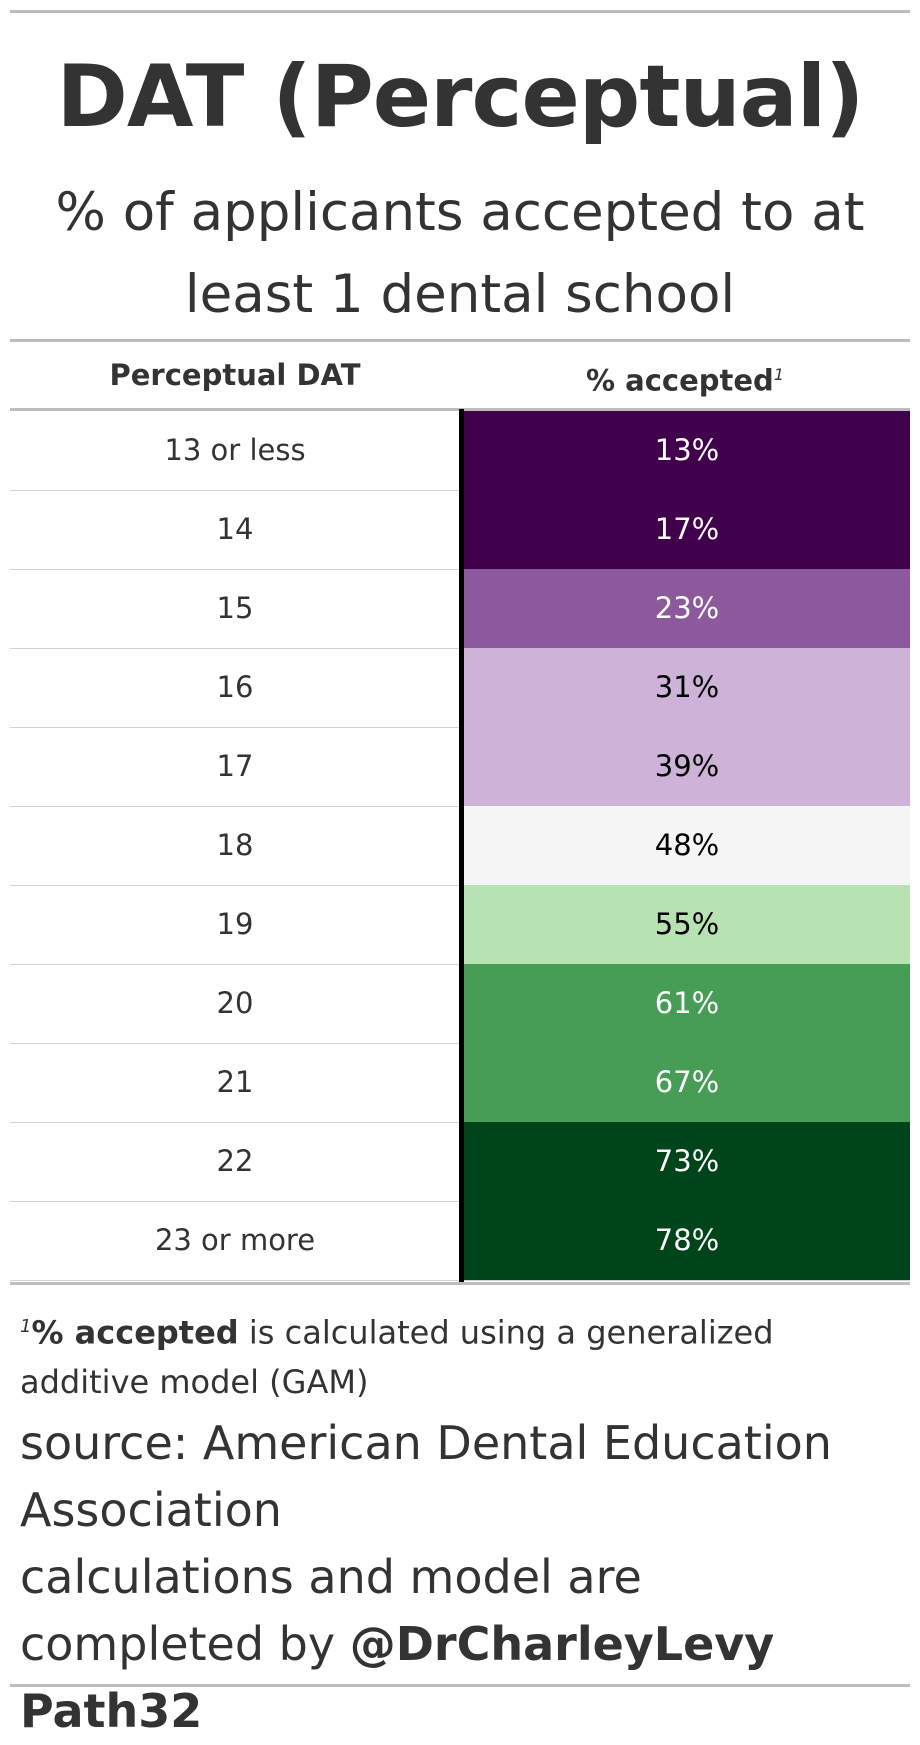 The width and height of the screenshot is (920, 1745). What do you see at coordinates (679, 380) in the screenshot?
I see `column-header-label: % accepted` at bounding box center [679, 380].